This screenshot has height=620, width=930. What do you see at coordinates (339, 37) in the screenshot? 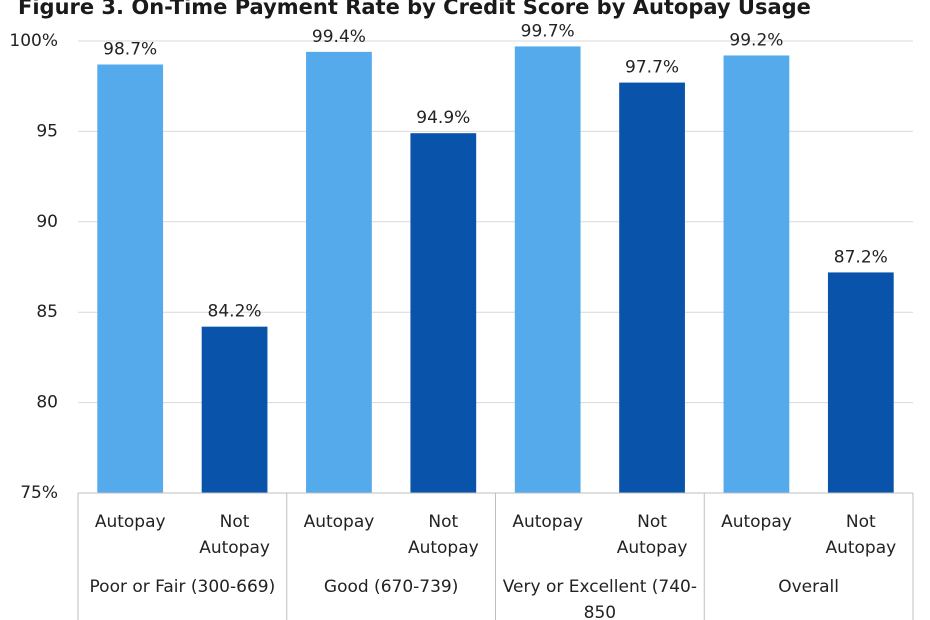
I see `data-label: 99.4%` at bounding box center [339, 37].